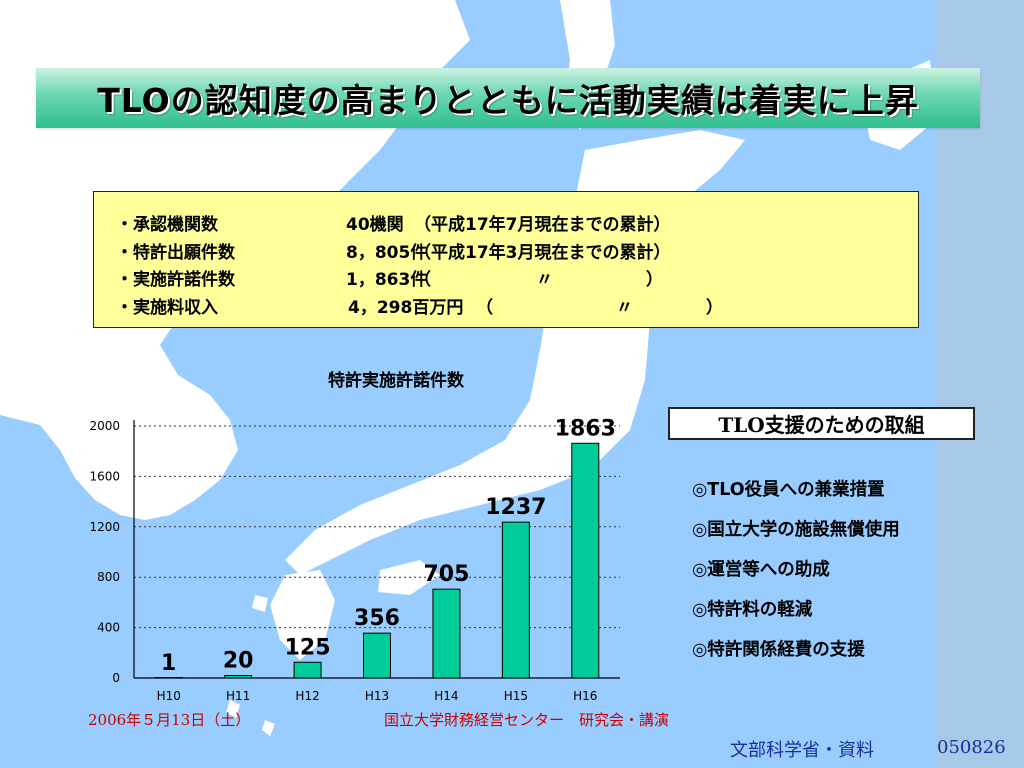 The width and height of the screenshot is (1024, 768). Describe the element at coordinates (542, 225) in the screenshot. I see `stat-note: （平成17年7月現在までの累計）` at that location.